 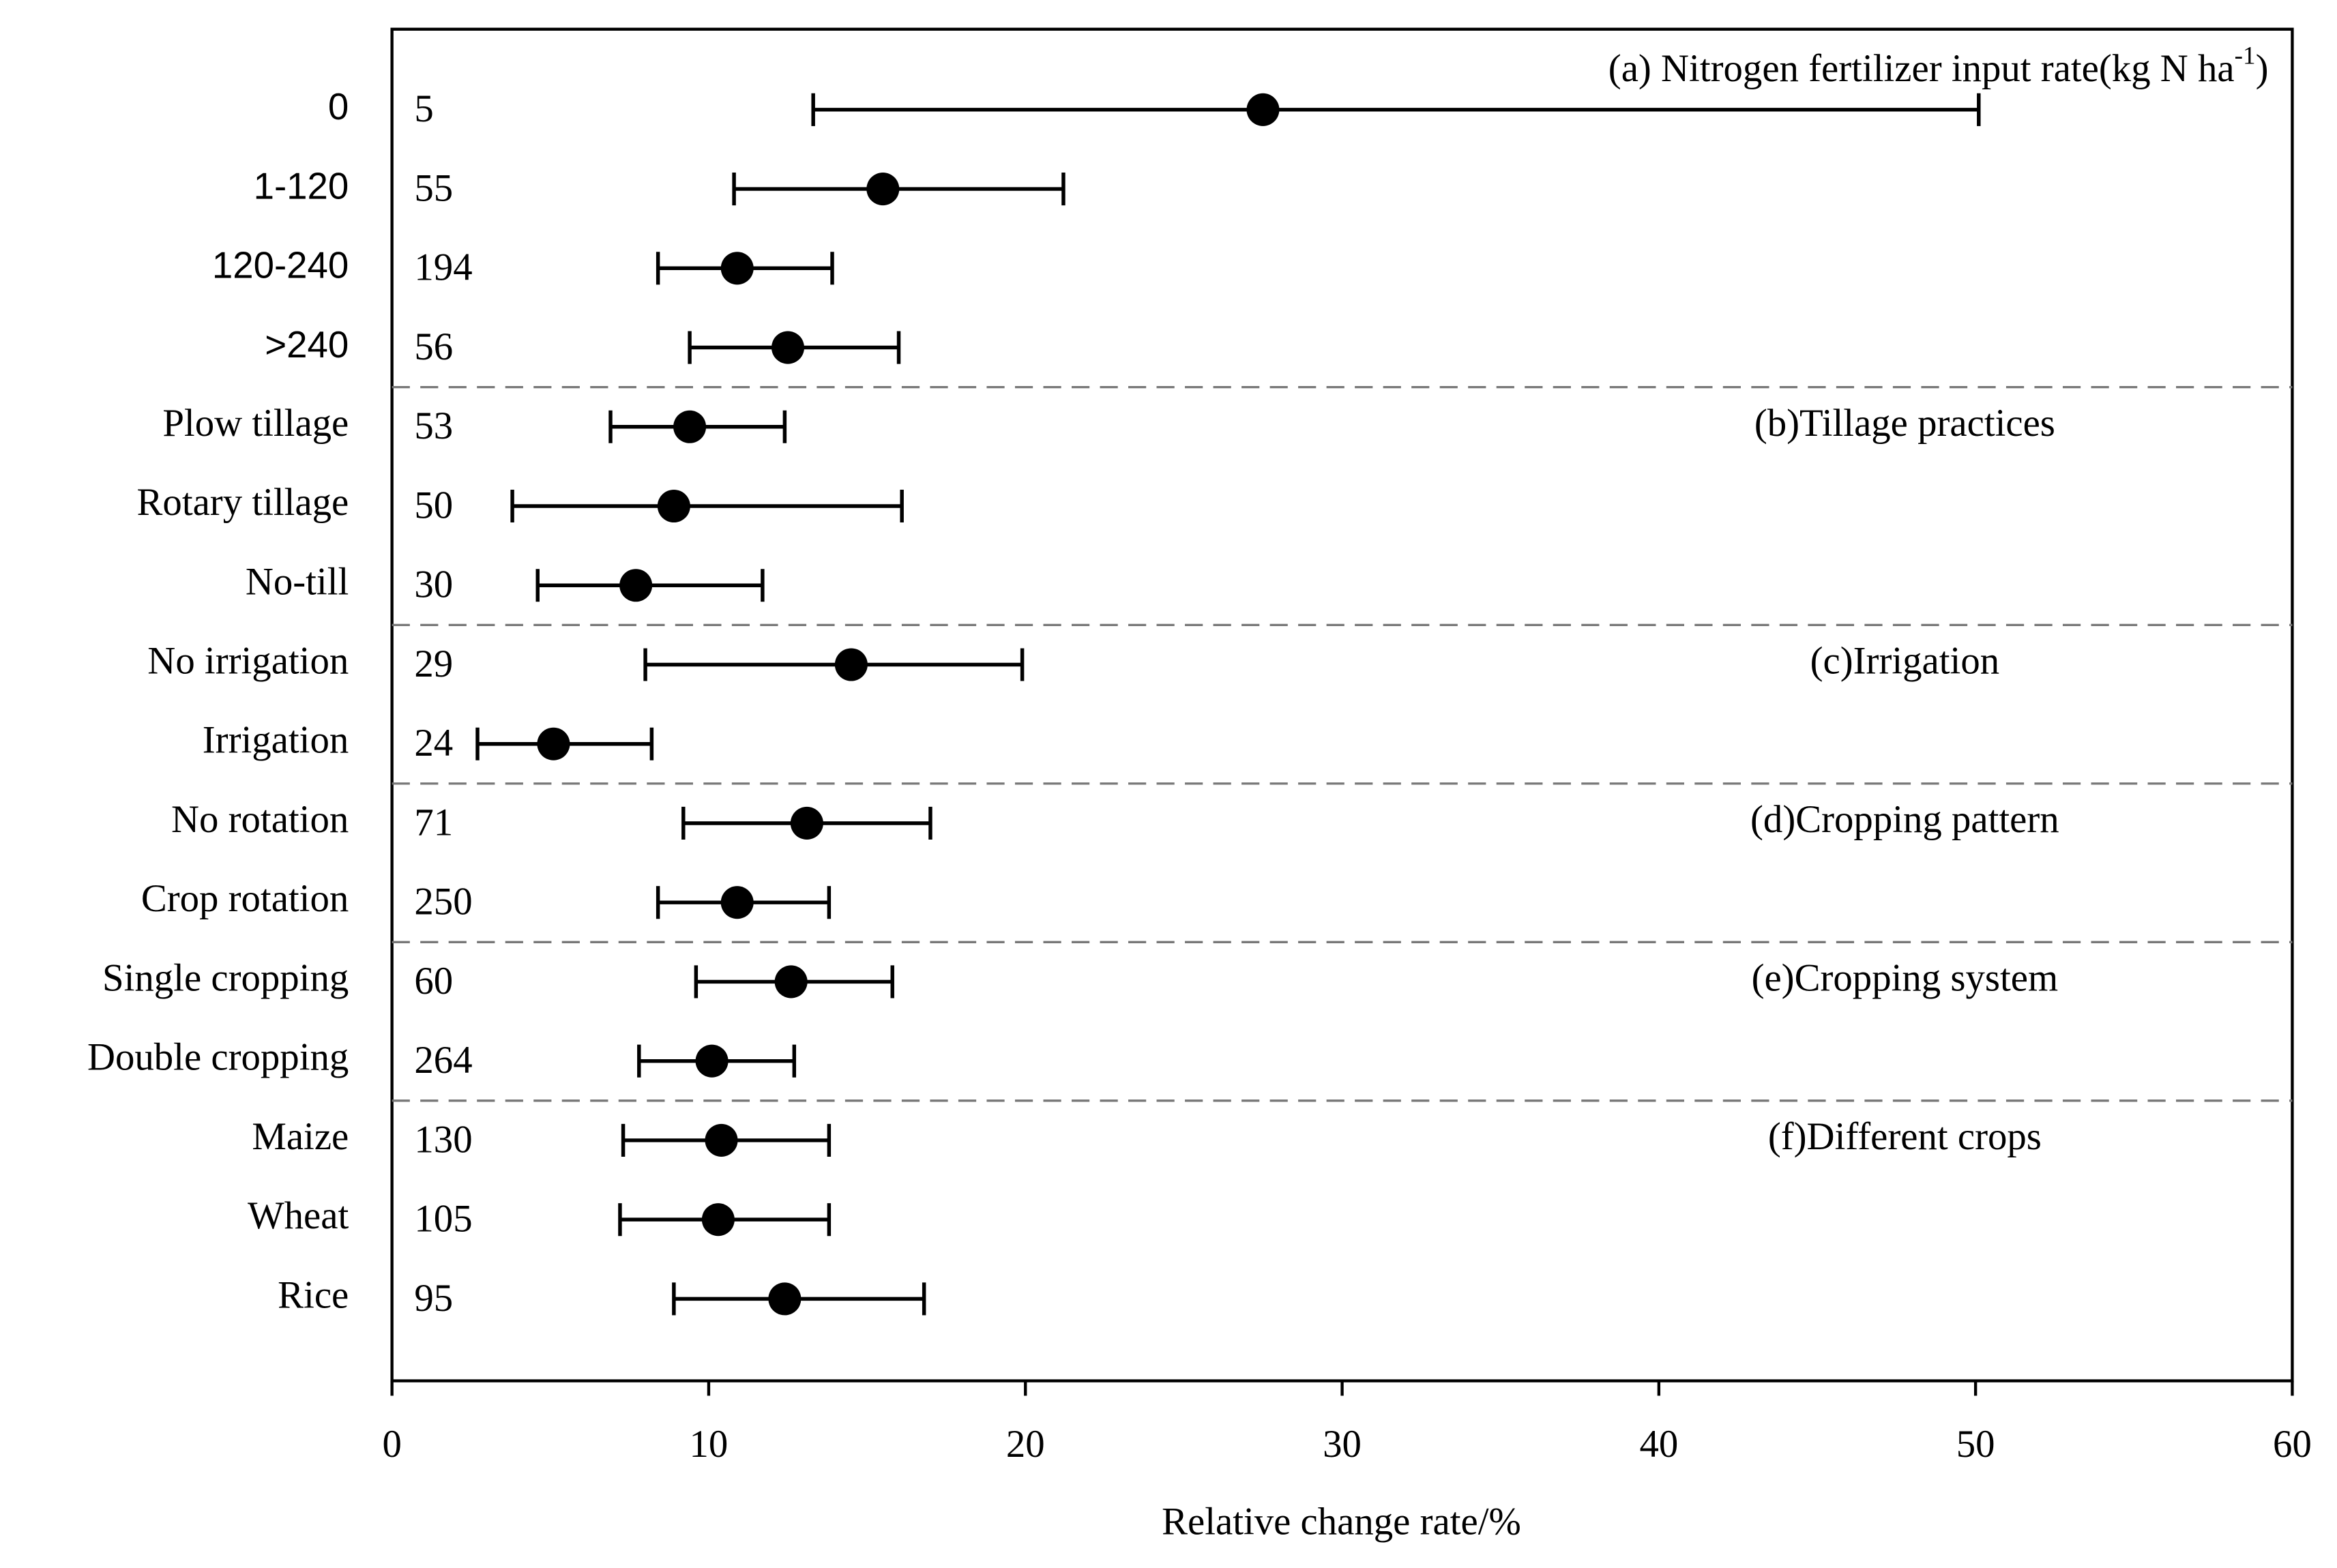 What do you see at coordinates (1658, 1444) in the screenshot?
I see `x-tick-label: 40` at bounding box center [1658, 1444].